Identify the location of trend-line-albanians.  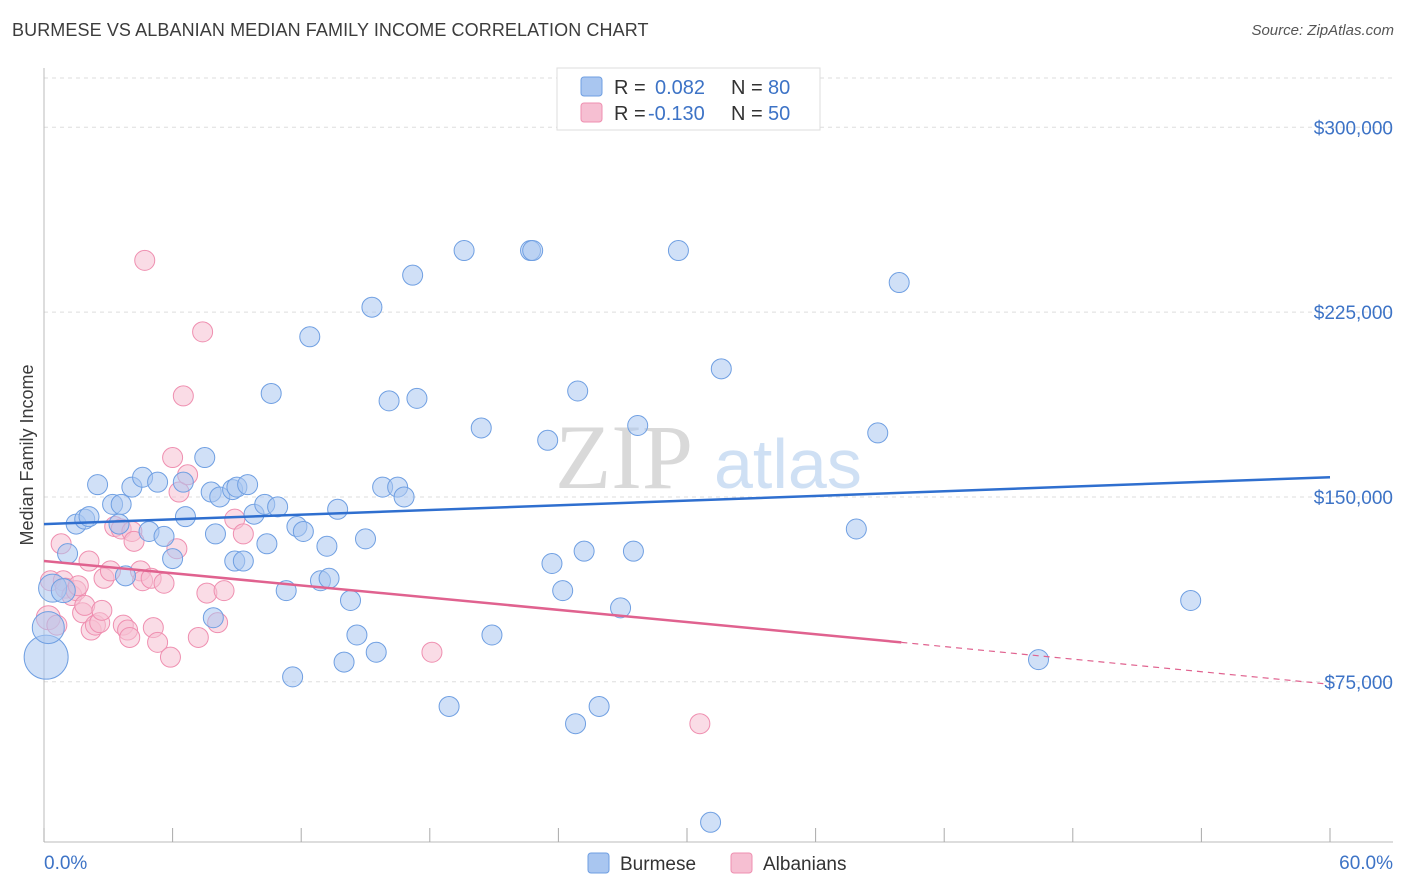
(472, 601).